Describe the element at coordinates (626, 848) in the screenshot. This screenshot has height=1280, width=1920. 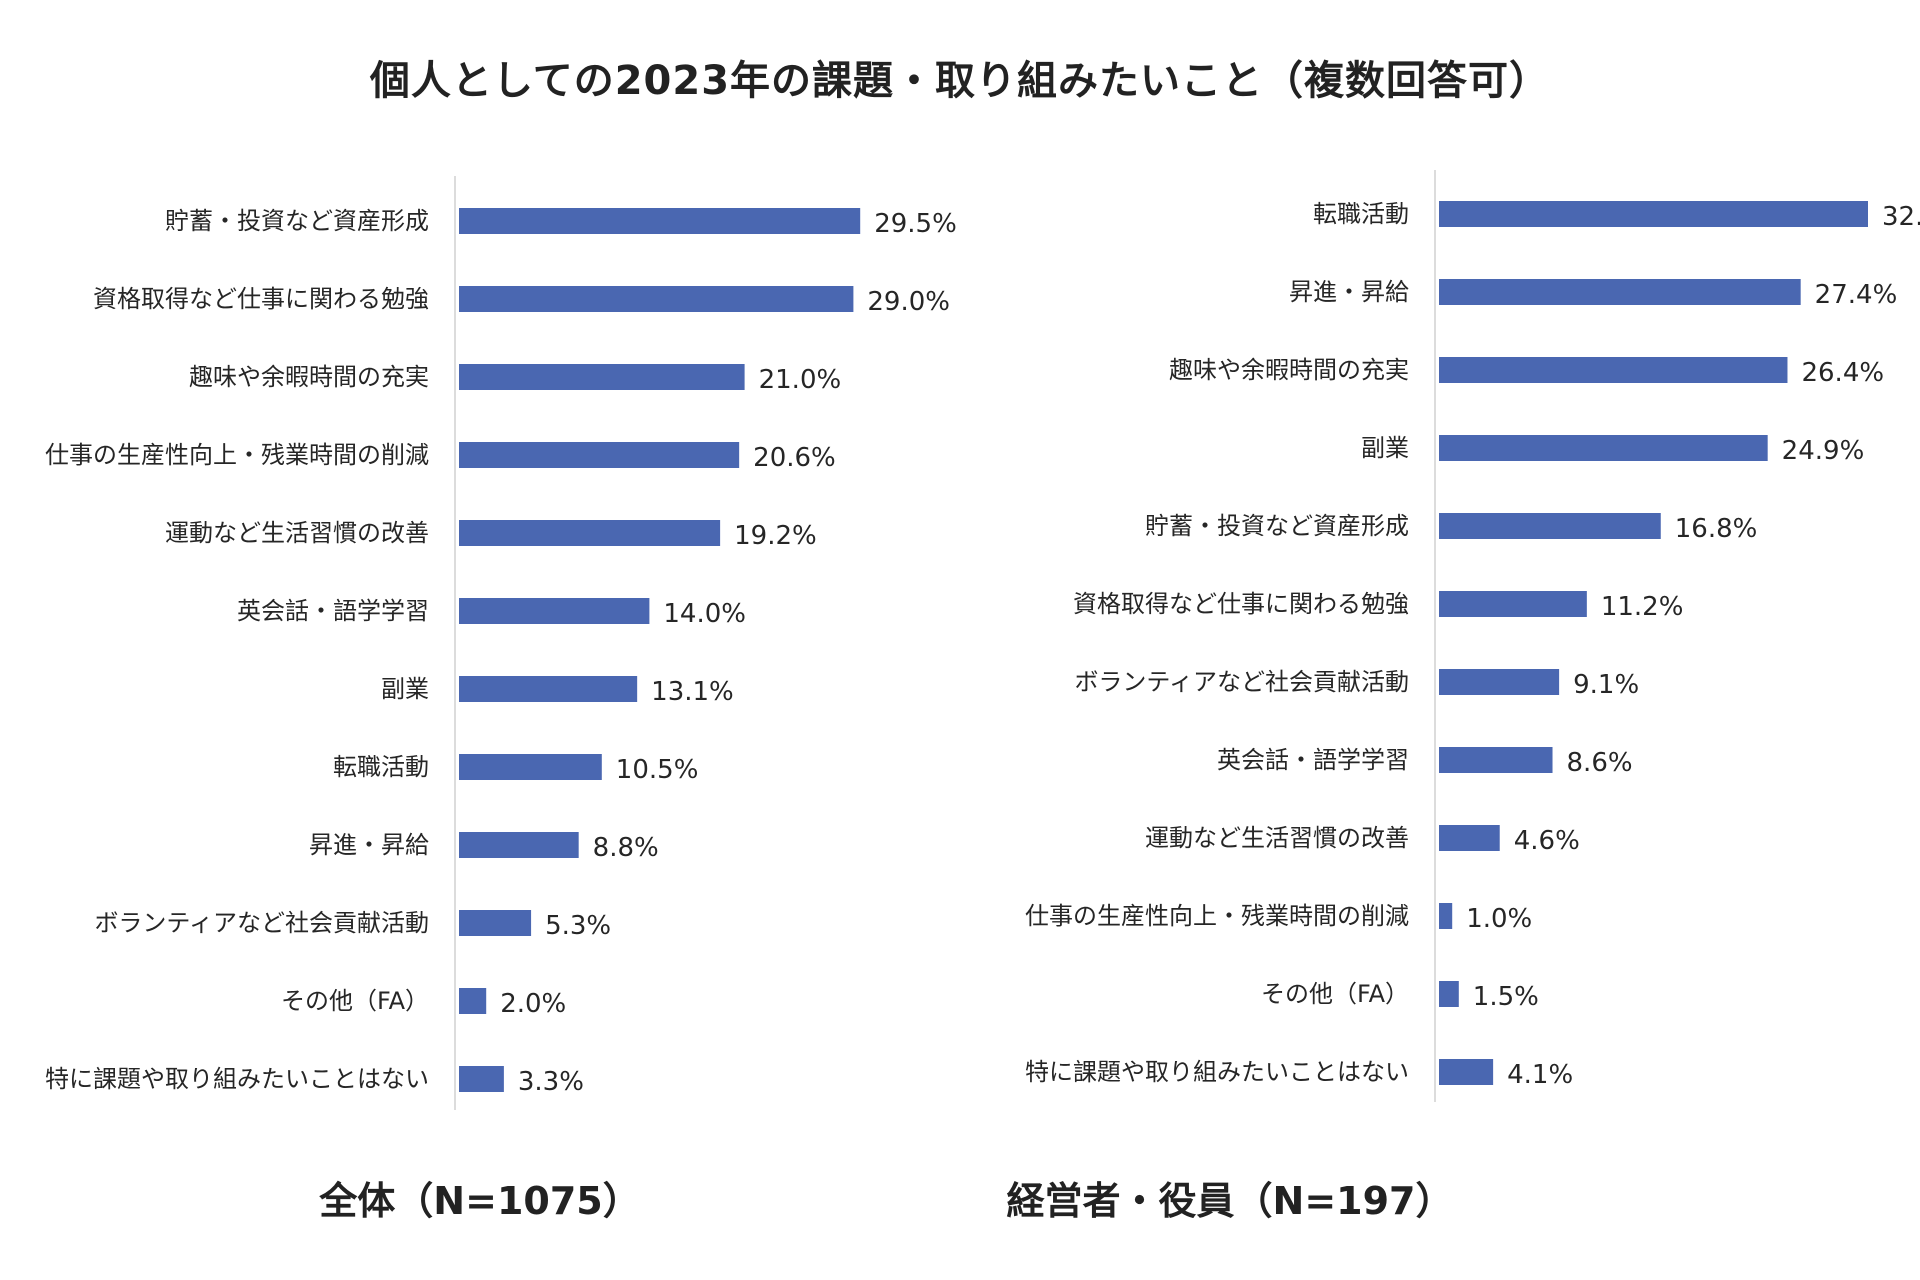
I see `value-label: 8.8%` at that location.